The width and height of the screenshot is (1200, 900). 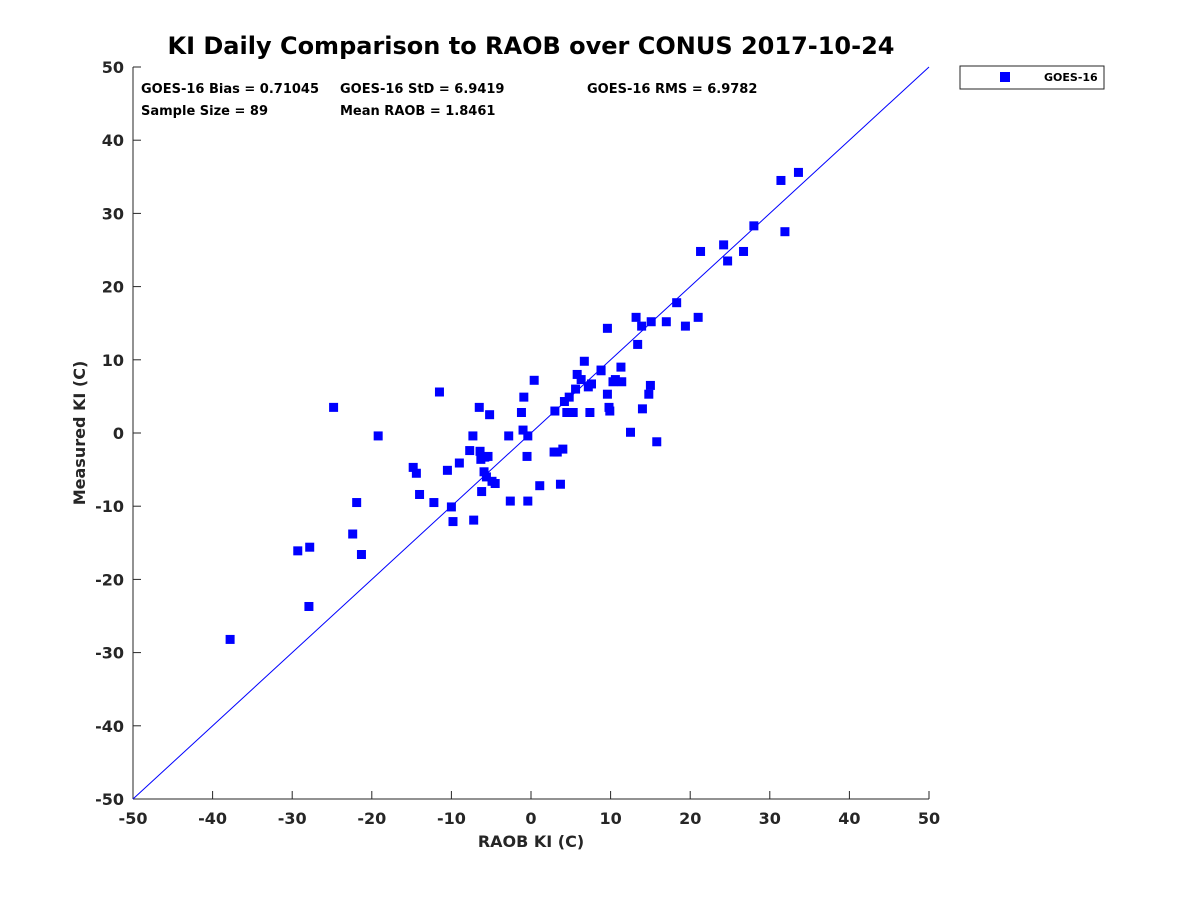 I want to click on y-ticks: -50 -40 -30 -20 -10 0 10 20 30 40 50, so click(x=118, y=433).